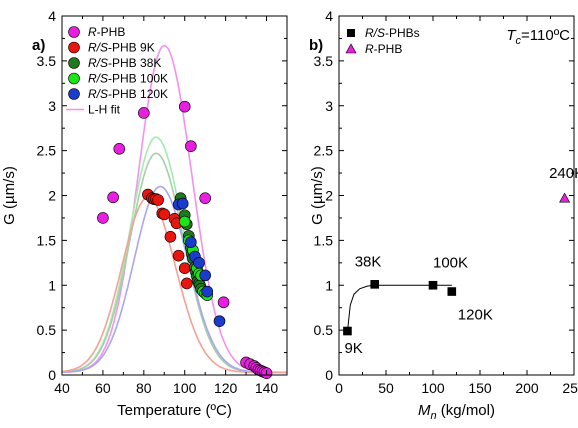 This screenshot has height=428, width=578. I want to click on x-tick-label: 150, so click(480, 388).